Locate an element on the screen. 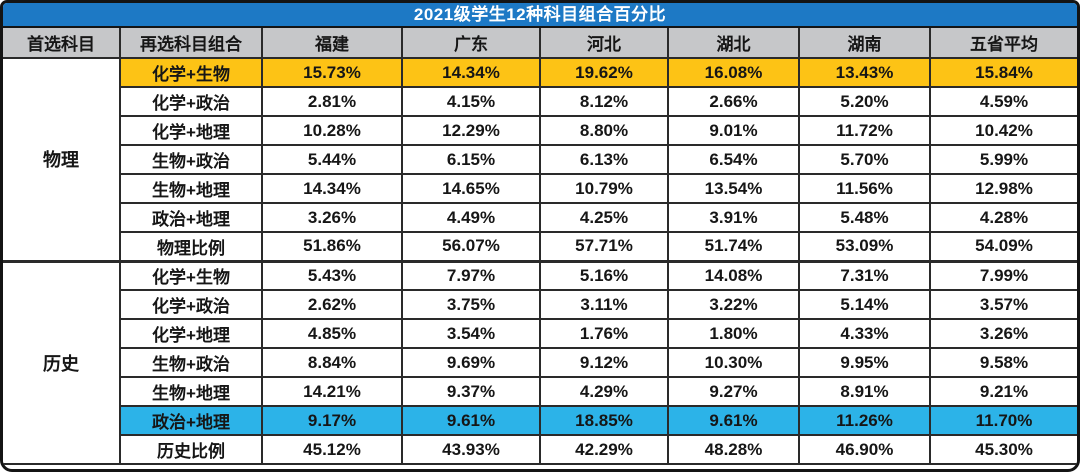  value-cell: 11.72% is located at coordinates (864, 130).